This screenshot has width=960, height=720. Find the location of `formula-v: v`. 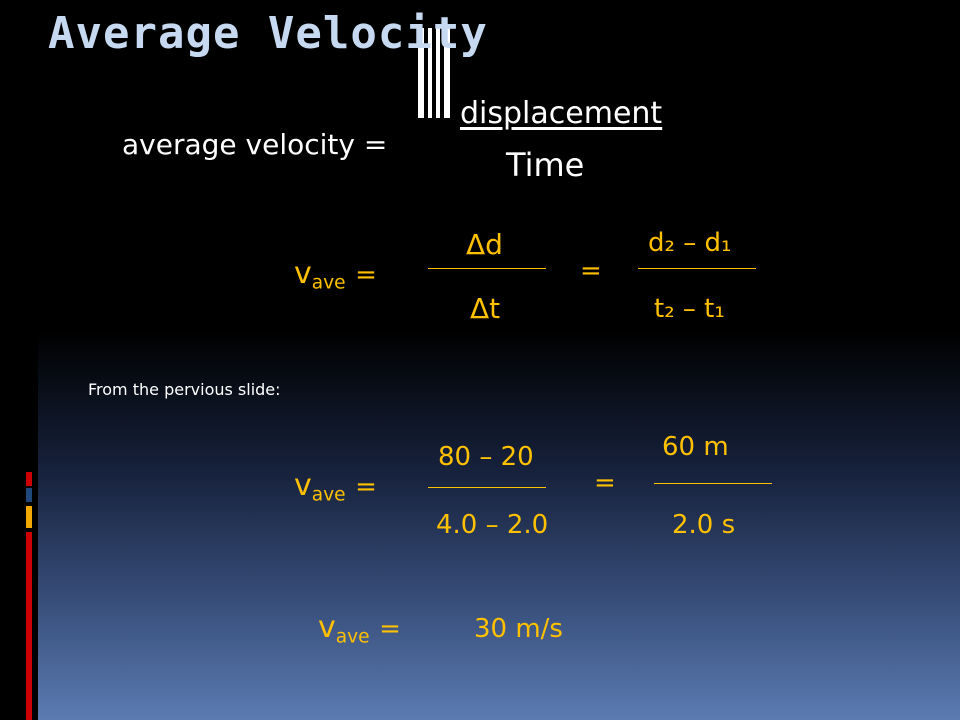

formula-v: v is located at coordinates (303, 273).